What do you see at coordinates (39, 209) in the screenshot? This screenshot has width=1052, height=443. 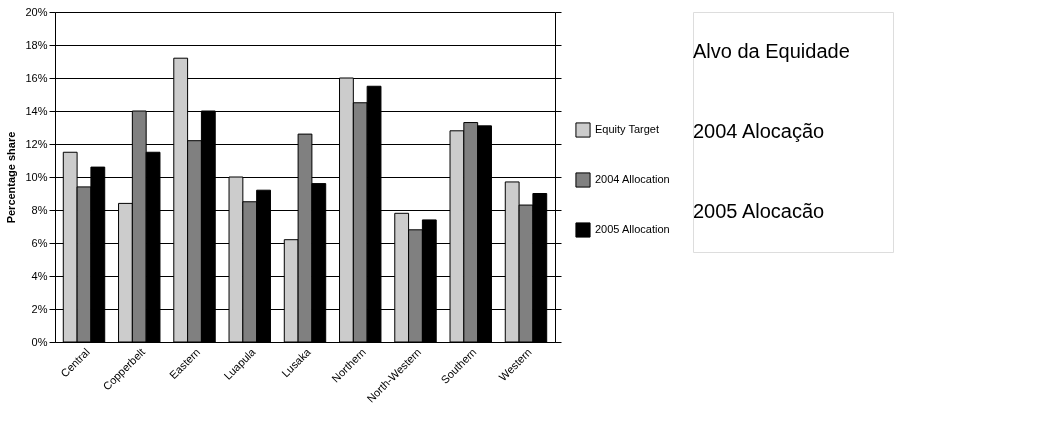 I see `y-tick-label: 8%` at bounding box center [39, 209].